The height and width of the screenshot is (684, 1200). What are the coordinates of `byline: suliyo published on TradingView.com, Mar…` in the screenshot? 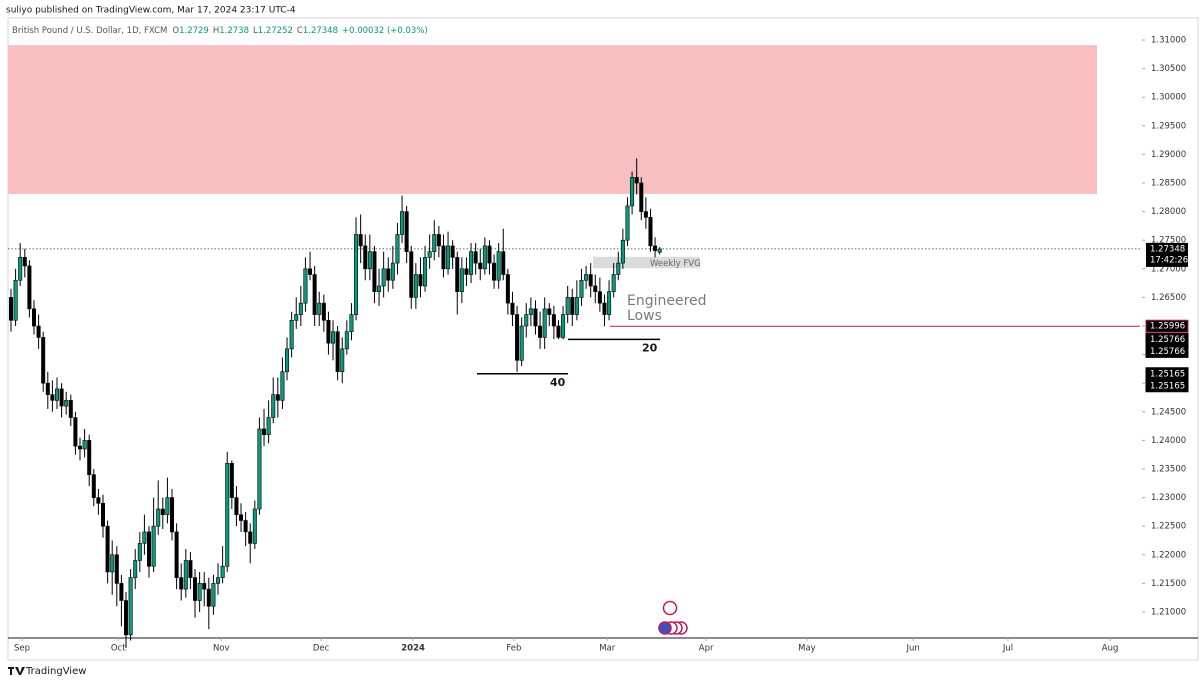 It's located at (151, 11).